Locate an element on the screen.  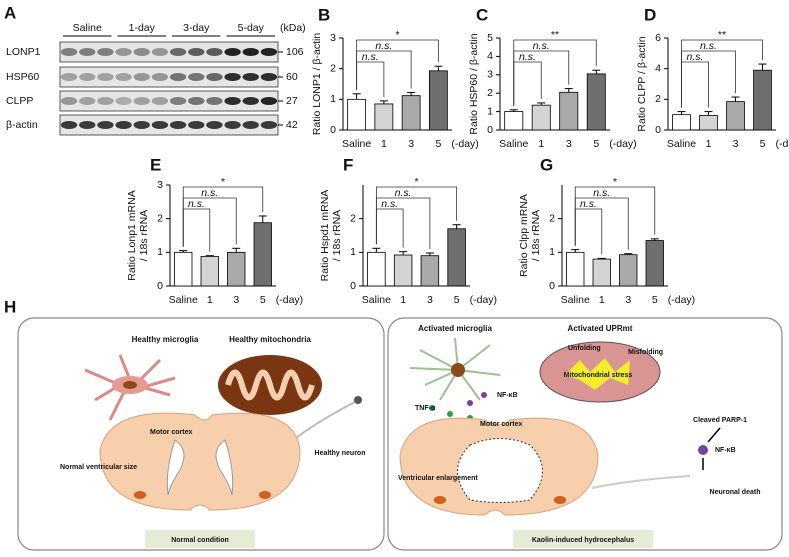
row-label: β-actin is located at coordinates (22, 125).